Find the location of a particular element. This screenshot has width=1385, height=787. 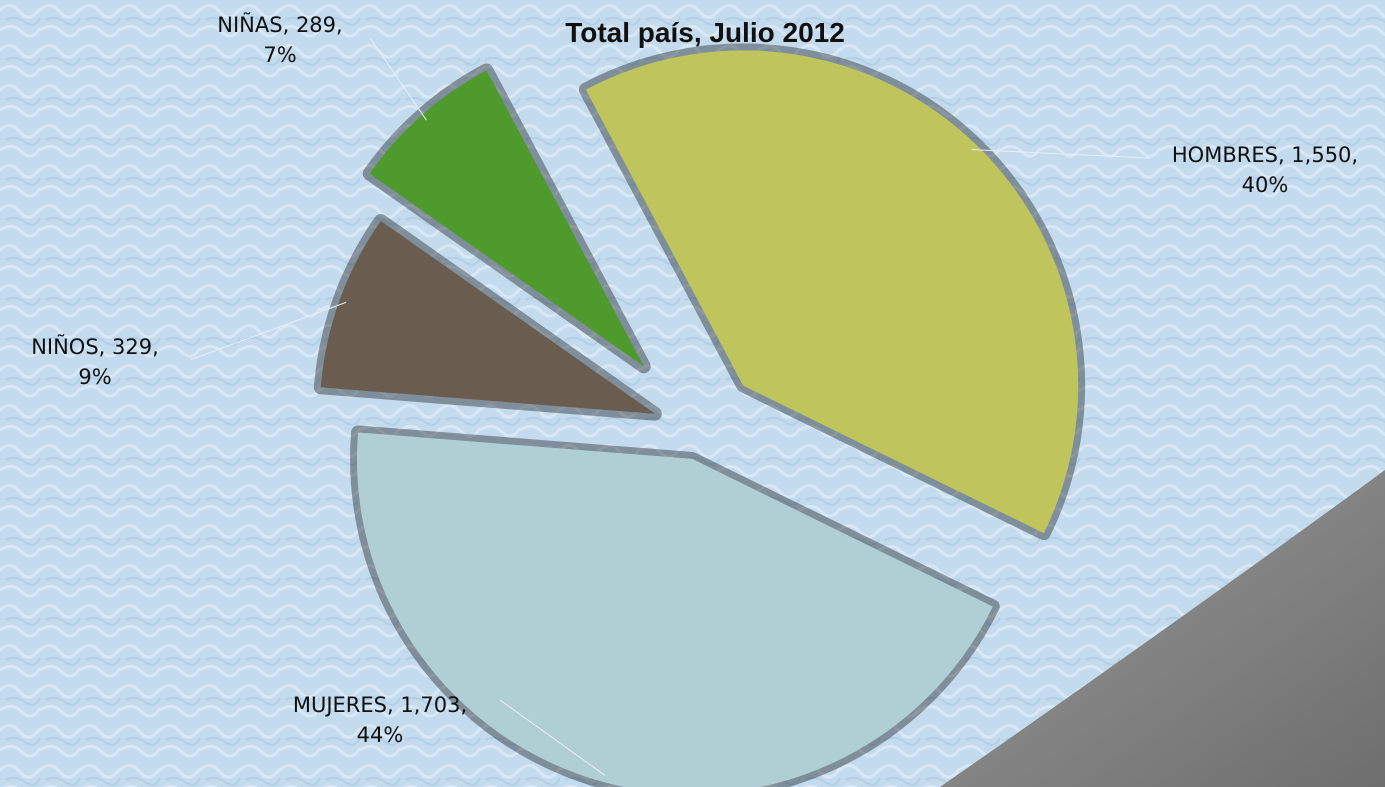

data-label: NIÑOS, 329, 9% is located at coordinates (95, 361).